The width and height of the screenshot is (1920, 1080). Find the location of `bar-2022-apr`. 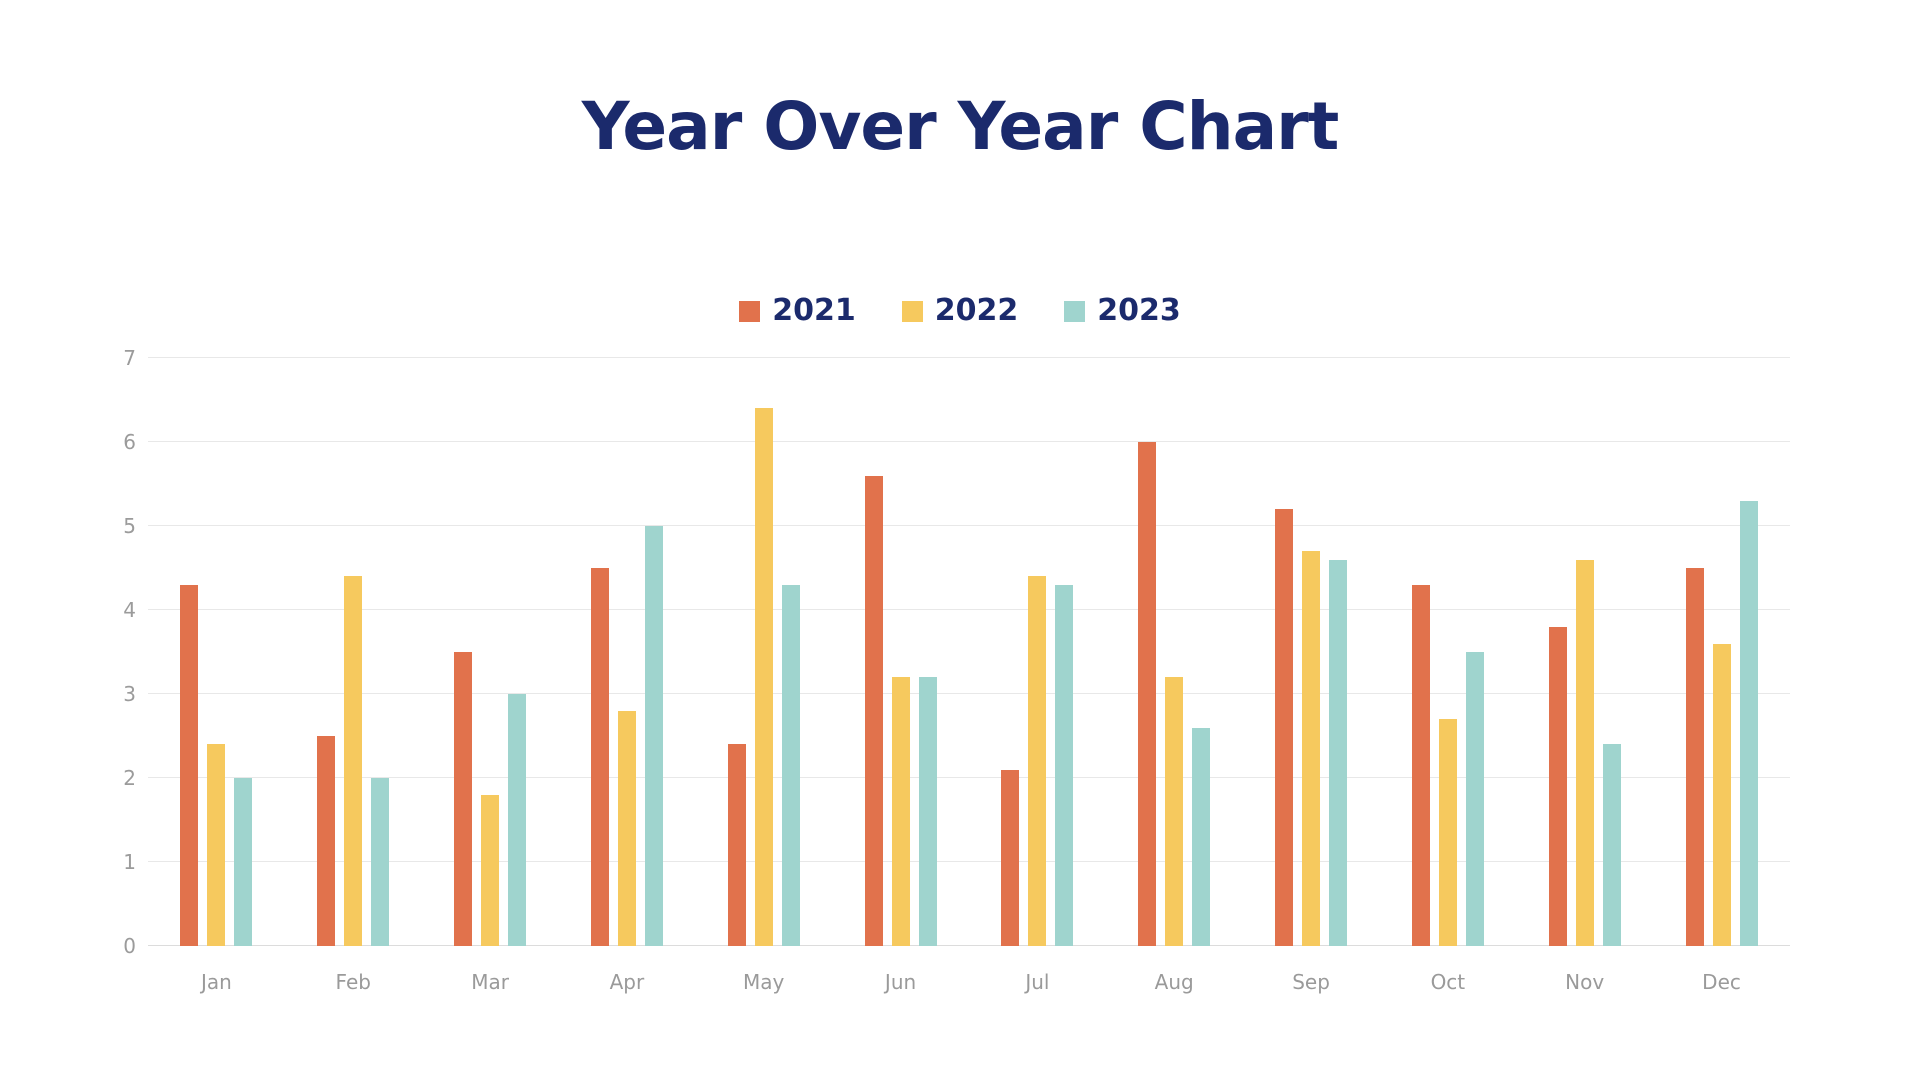

bar-2022-apr is located at coordinates (626, 828).